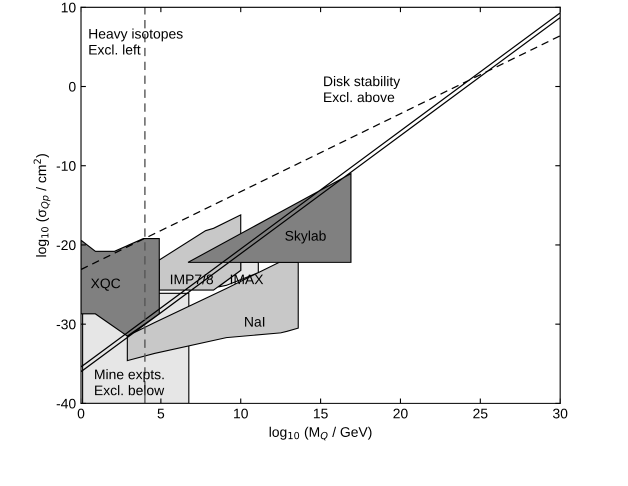 The height and width of the screenshot is (486, 628). What do you see at coordinates (254, 322) in the screenshot?
I see `annotation: NaI` at bounding box center [254, 322].